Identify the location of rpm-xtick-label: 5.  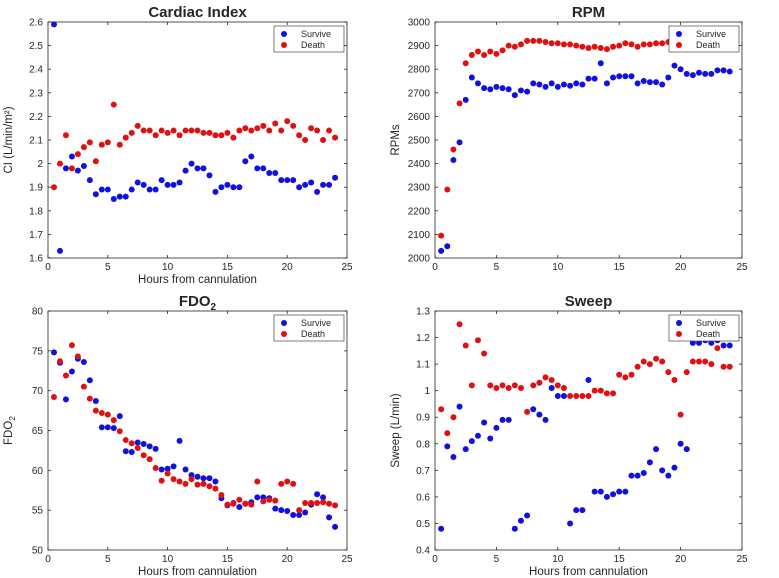
(497, 267).